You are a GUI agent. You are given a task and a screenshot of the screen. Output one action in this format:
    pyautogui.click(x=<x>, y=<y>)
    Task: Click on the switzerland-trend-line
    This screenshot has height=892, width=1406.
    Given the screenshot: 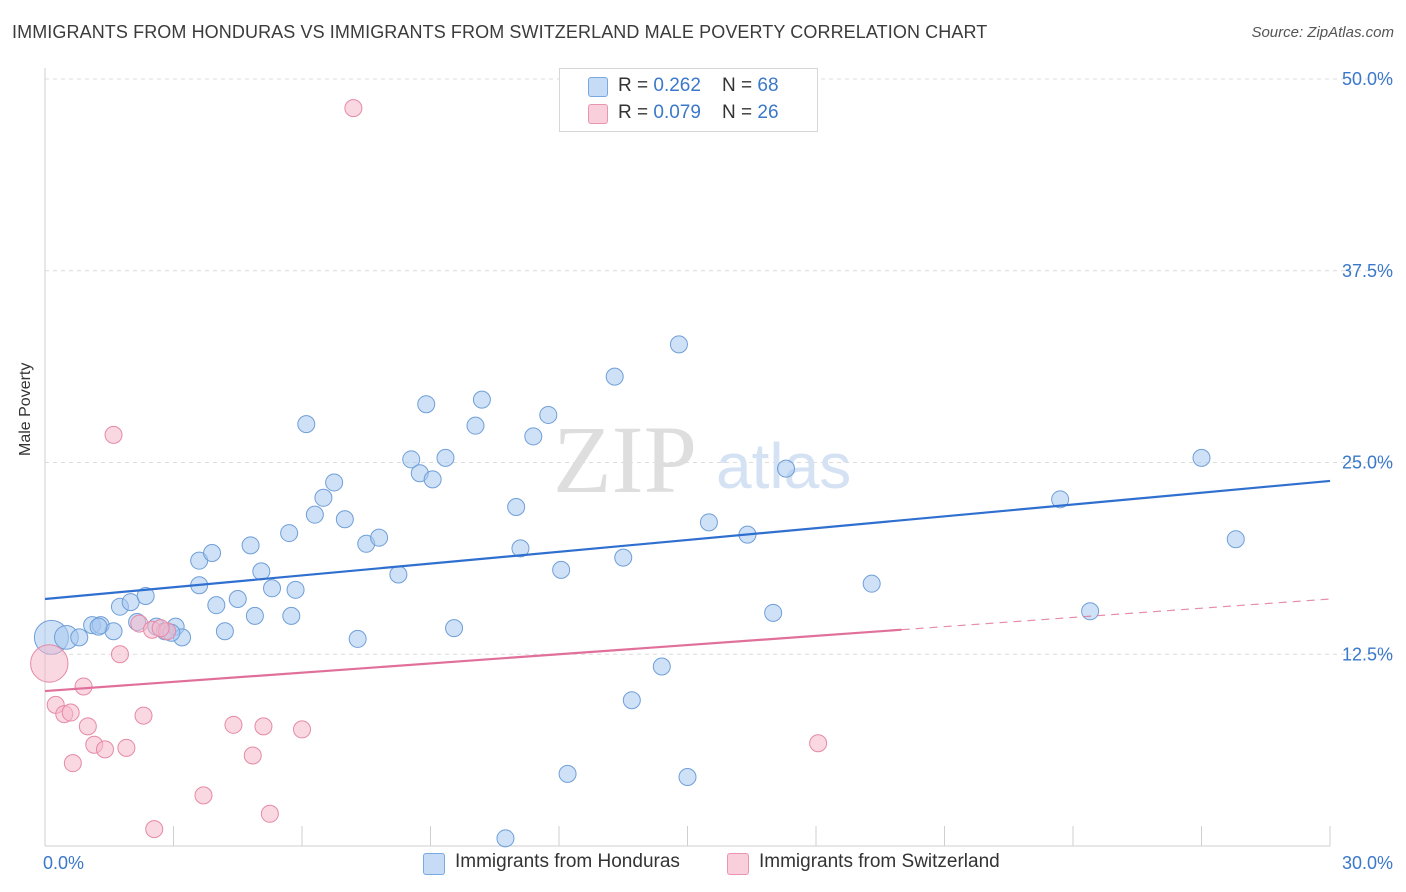 What is the action you would take?
    pyautogui.click(x=473, y=660)
    